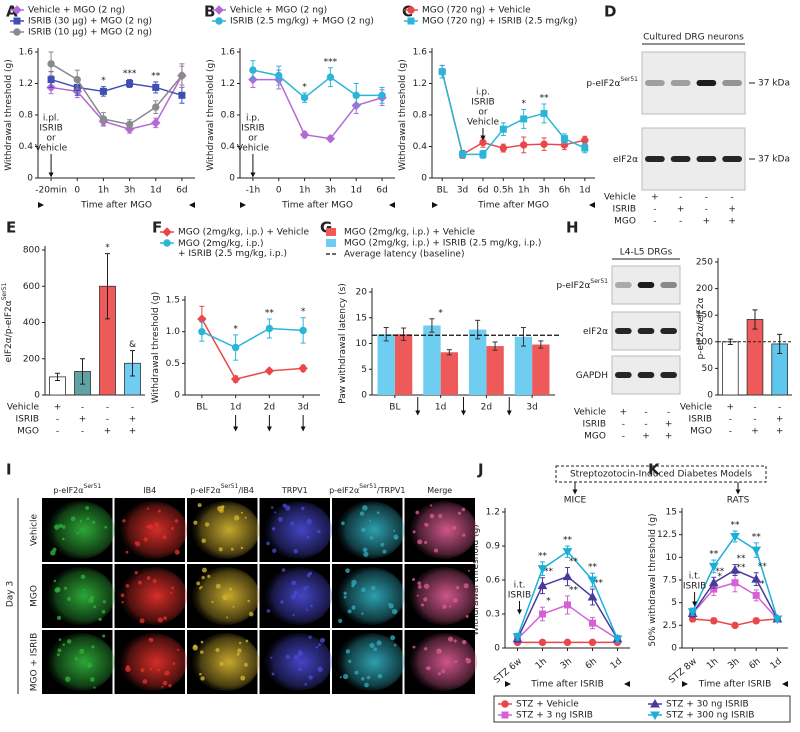 This screenshot has height=732, width=800. What do you see at coordinates (704, 342) in the screenshot?
I see `y-tick-label: 100` at bounding box center [704, 342].